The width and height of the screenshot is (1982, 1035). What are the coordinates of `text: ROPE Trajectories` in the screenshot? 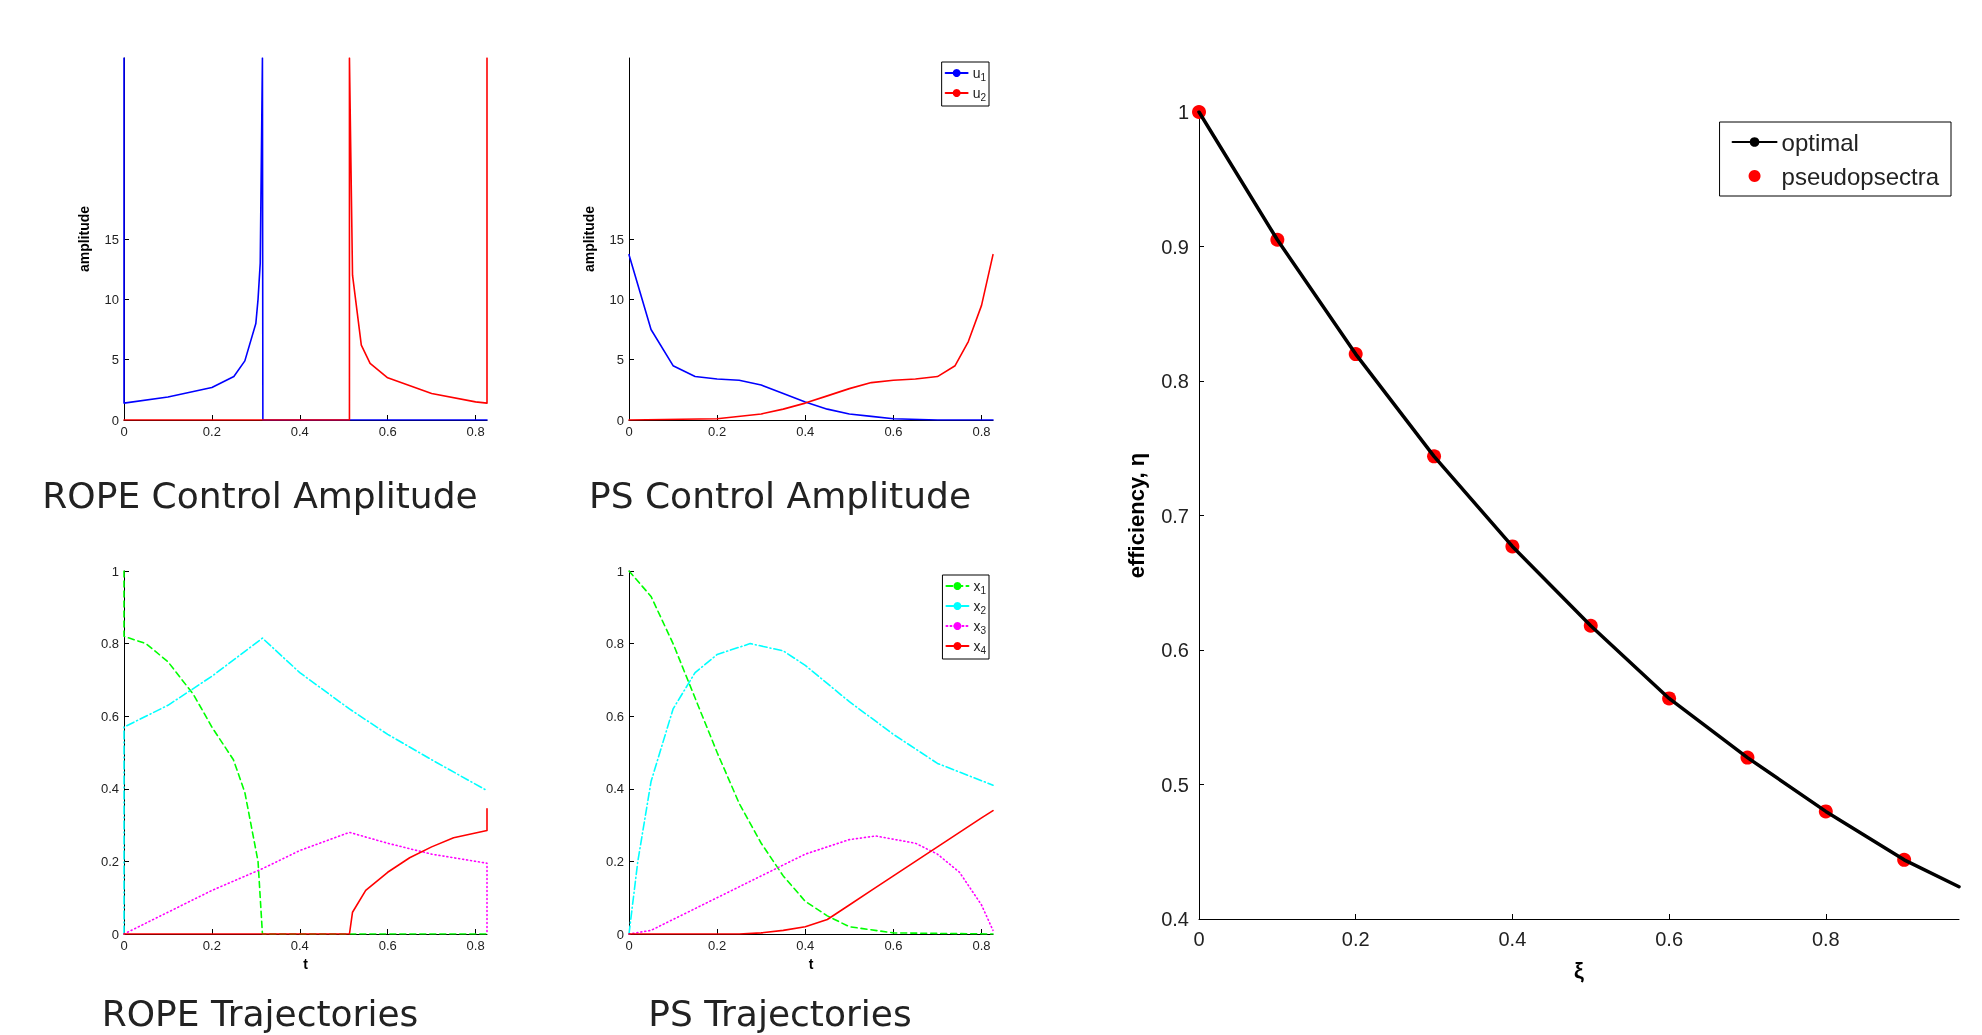 It's located at (260, 1013).